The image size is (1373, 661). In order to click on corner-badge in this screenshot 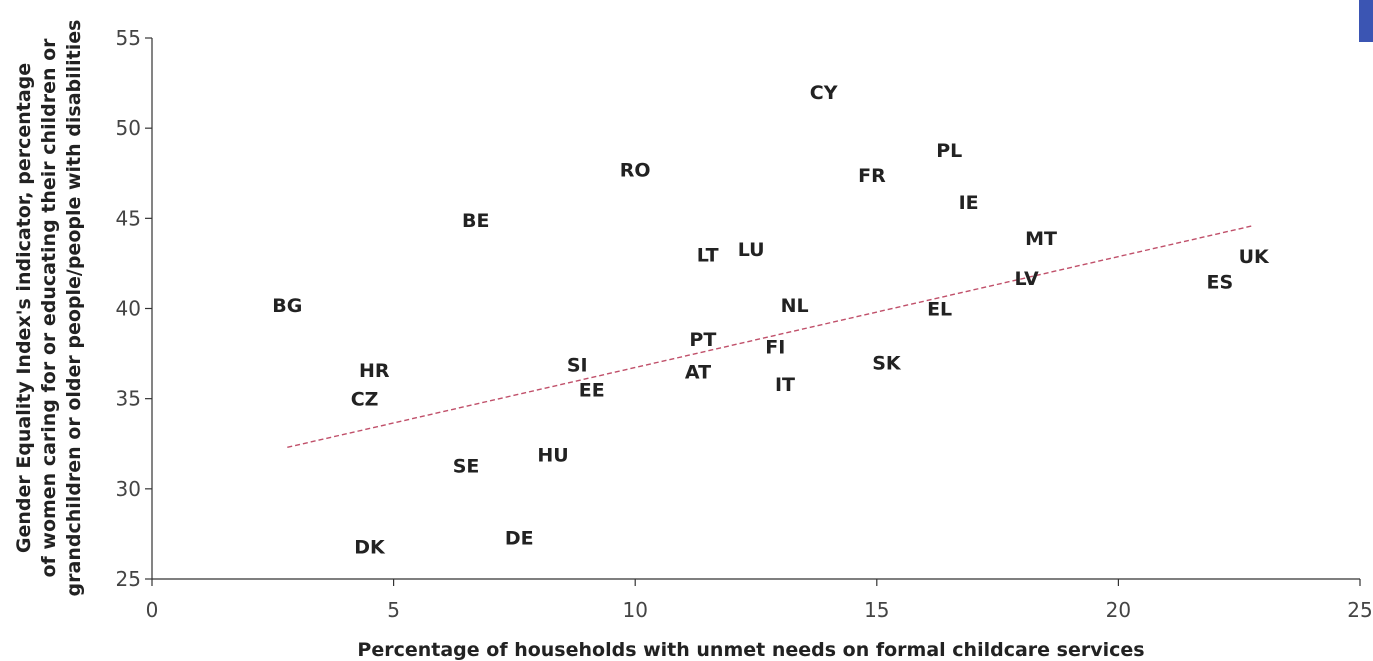, I will do `click(1366, 21)`.